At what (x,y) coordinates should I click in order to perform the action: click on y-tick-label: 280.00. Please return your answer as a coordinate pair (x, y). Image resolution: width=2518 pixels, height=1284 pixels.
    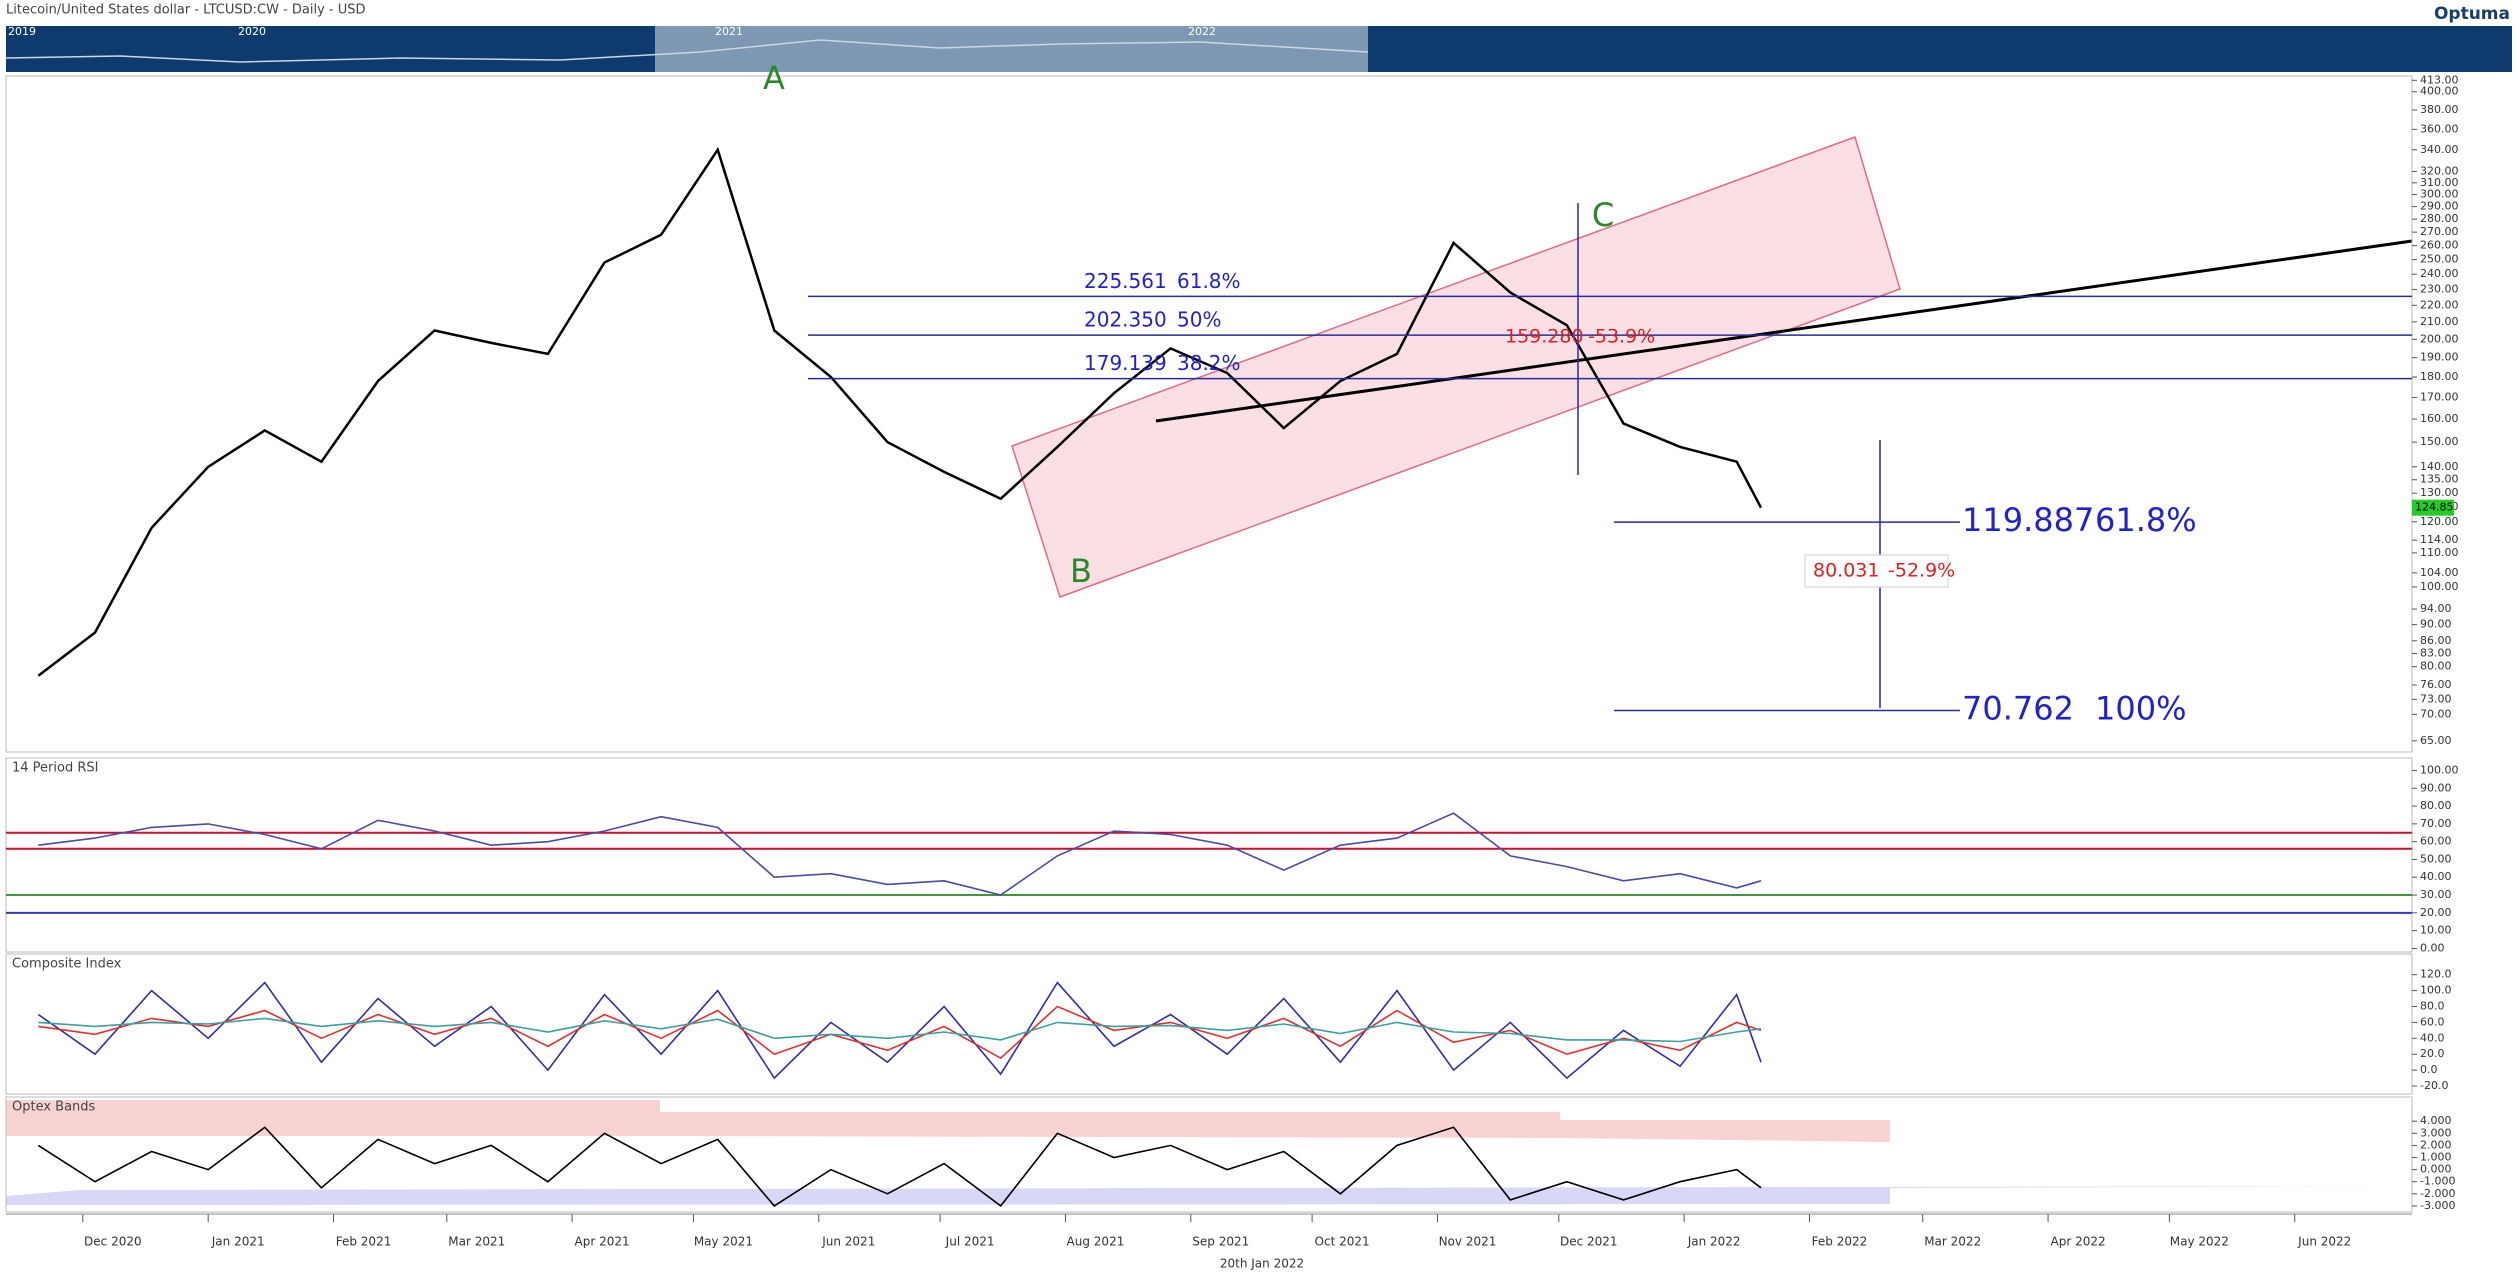
    Looking at the image, I should click on (2439, 218).